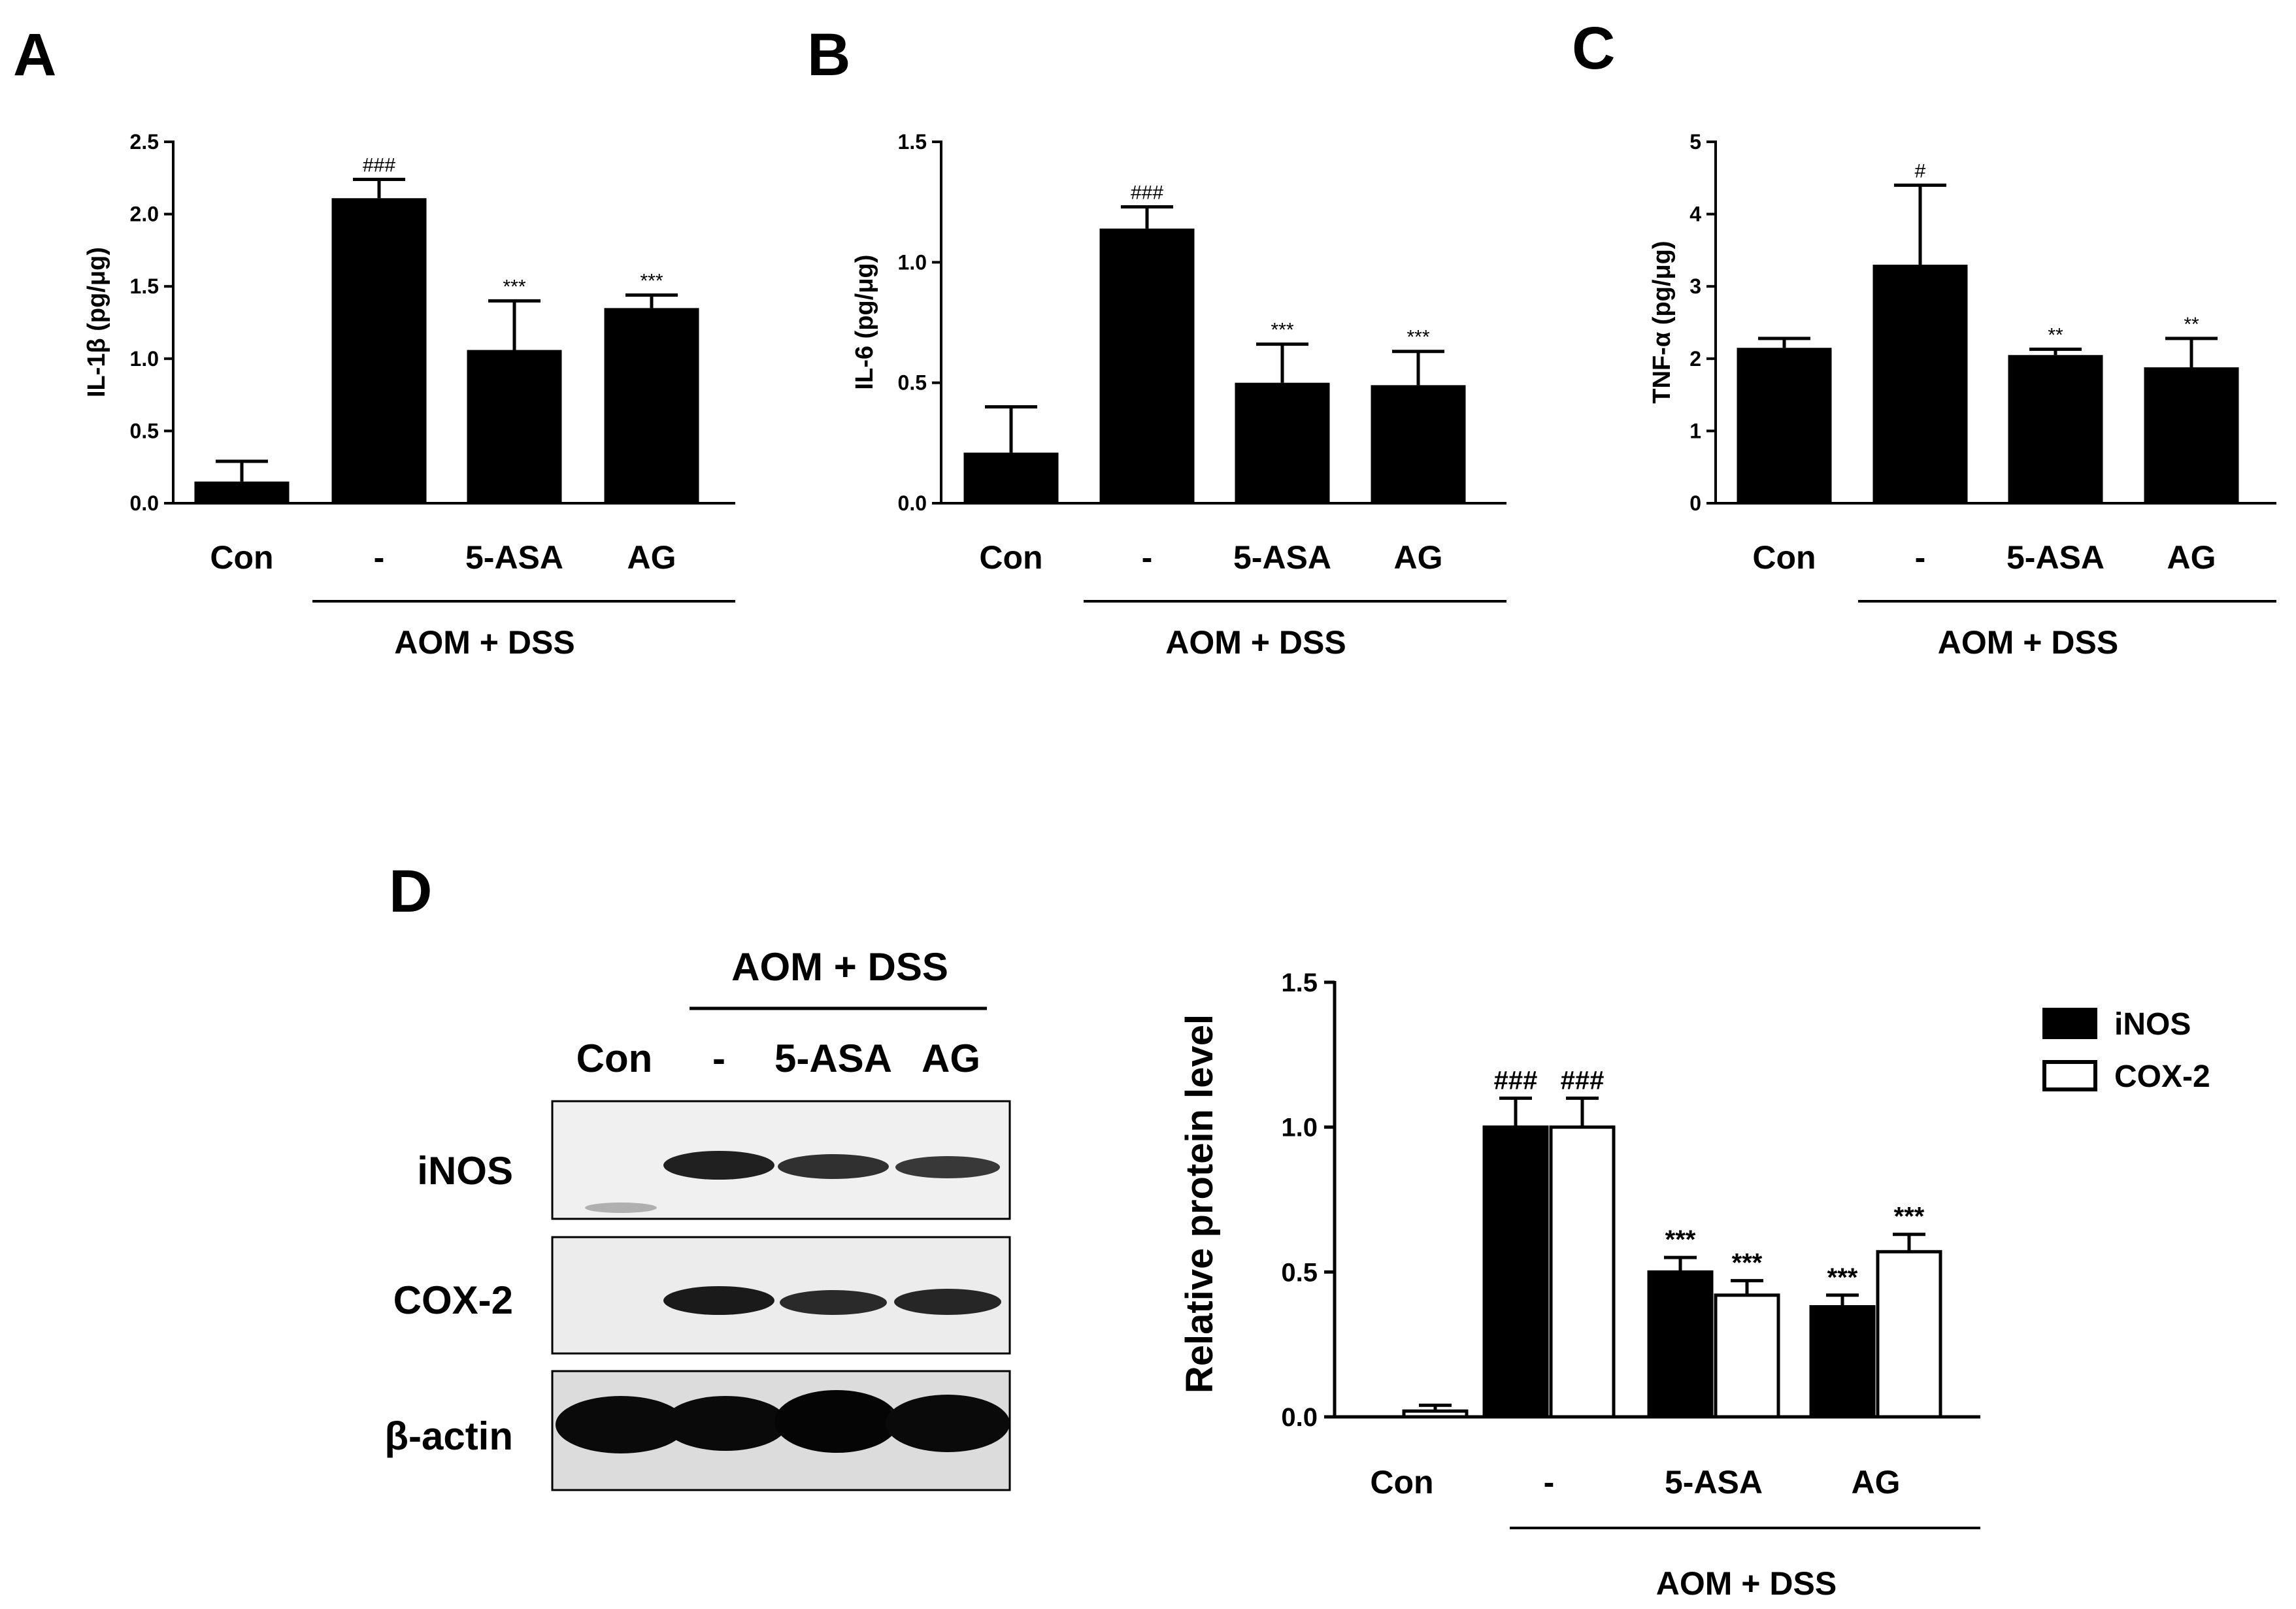  I want to click on band-bactin-aom, so click(725, 1423).